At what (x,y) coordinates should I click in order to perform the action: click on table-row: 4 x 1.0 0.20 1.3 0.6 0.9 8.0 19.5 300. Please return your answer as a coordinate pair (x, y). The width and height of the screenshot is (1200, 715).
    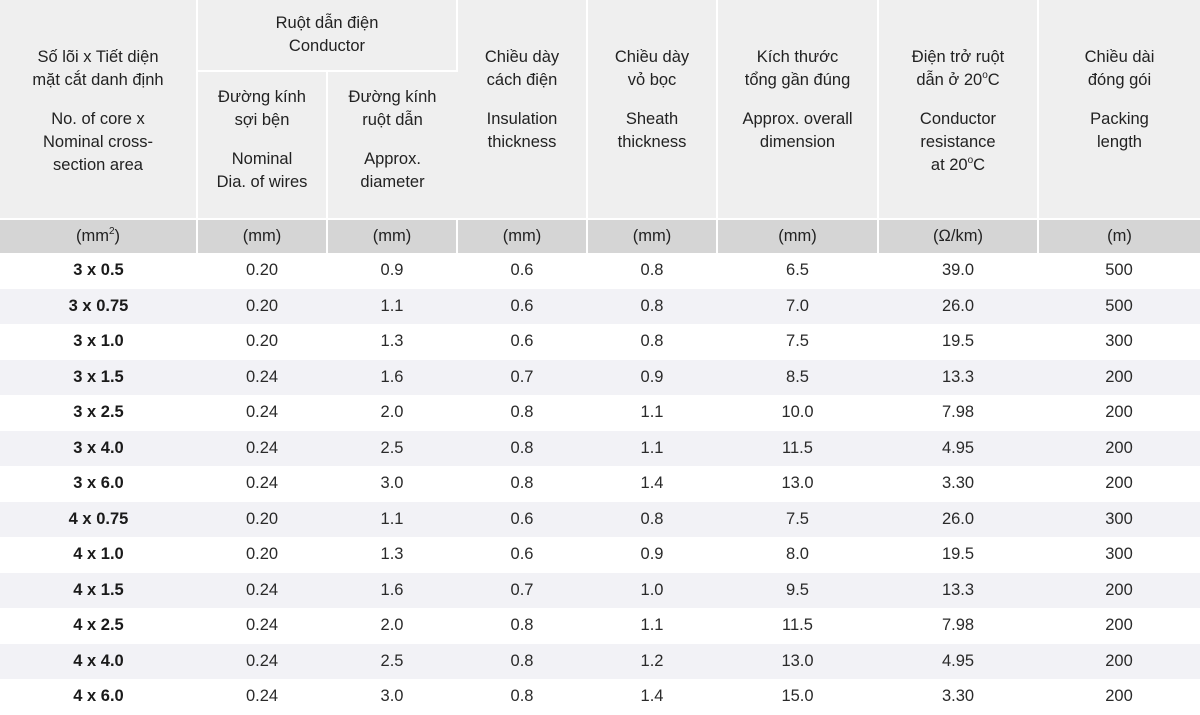
    Looking at the image, I should click on (600, 555).